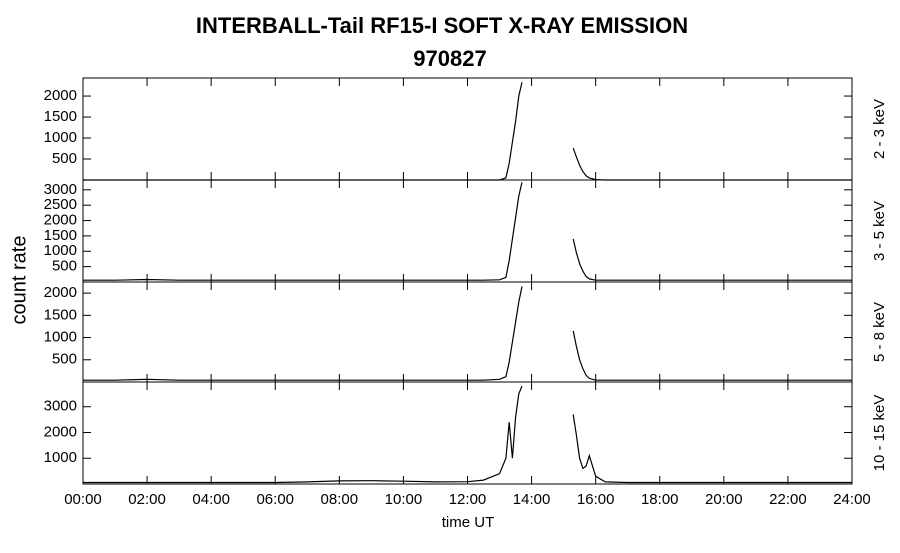 The image size is (900, 553). I want to click on x-axis-label: time UT, so click(468, 522).